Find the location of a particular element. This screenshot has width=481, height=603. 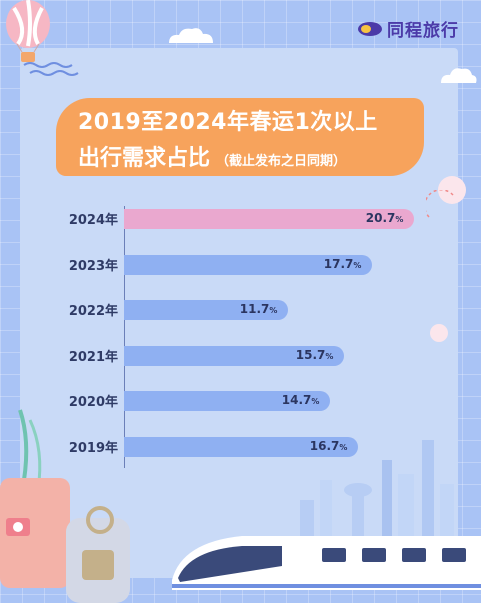

data-label: 16.7% is located at coordinates (329, 446).